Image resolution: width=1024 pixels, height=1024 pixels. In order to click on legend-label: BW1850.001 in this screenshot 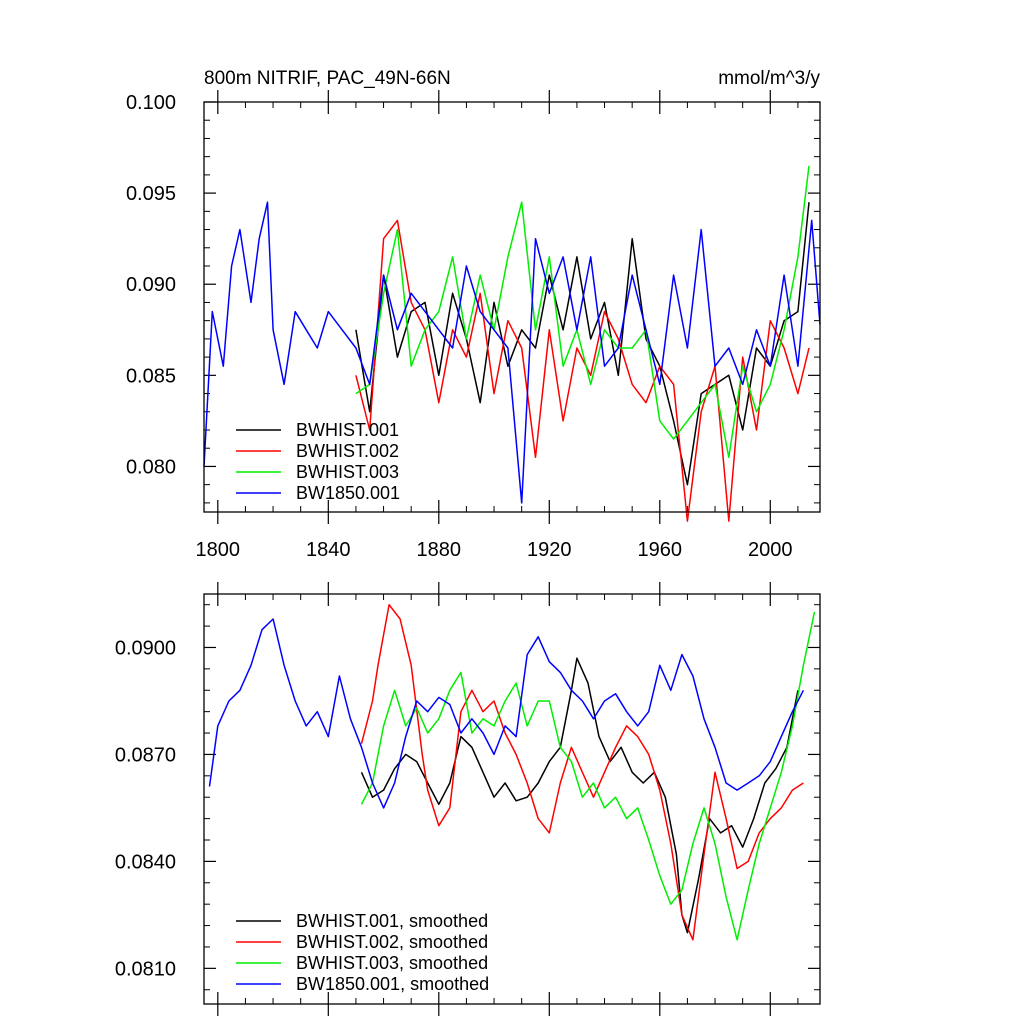, I will do `click(348, 493)`.